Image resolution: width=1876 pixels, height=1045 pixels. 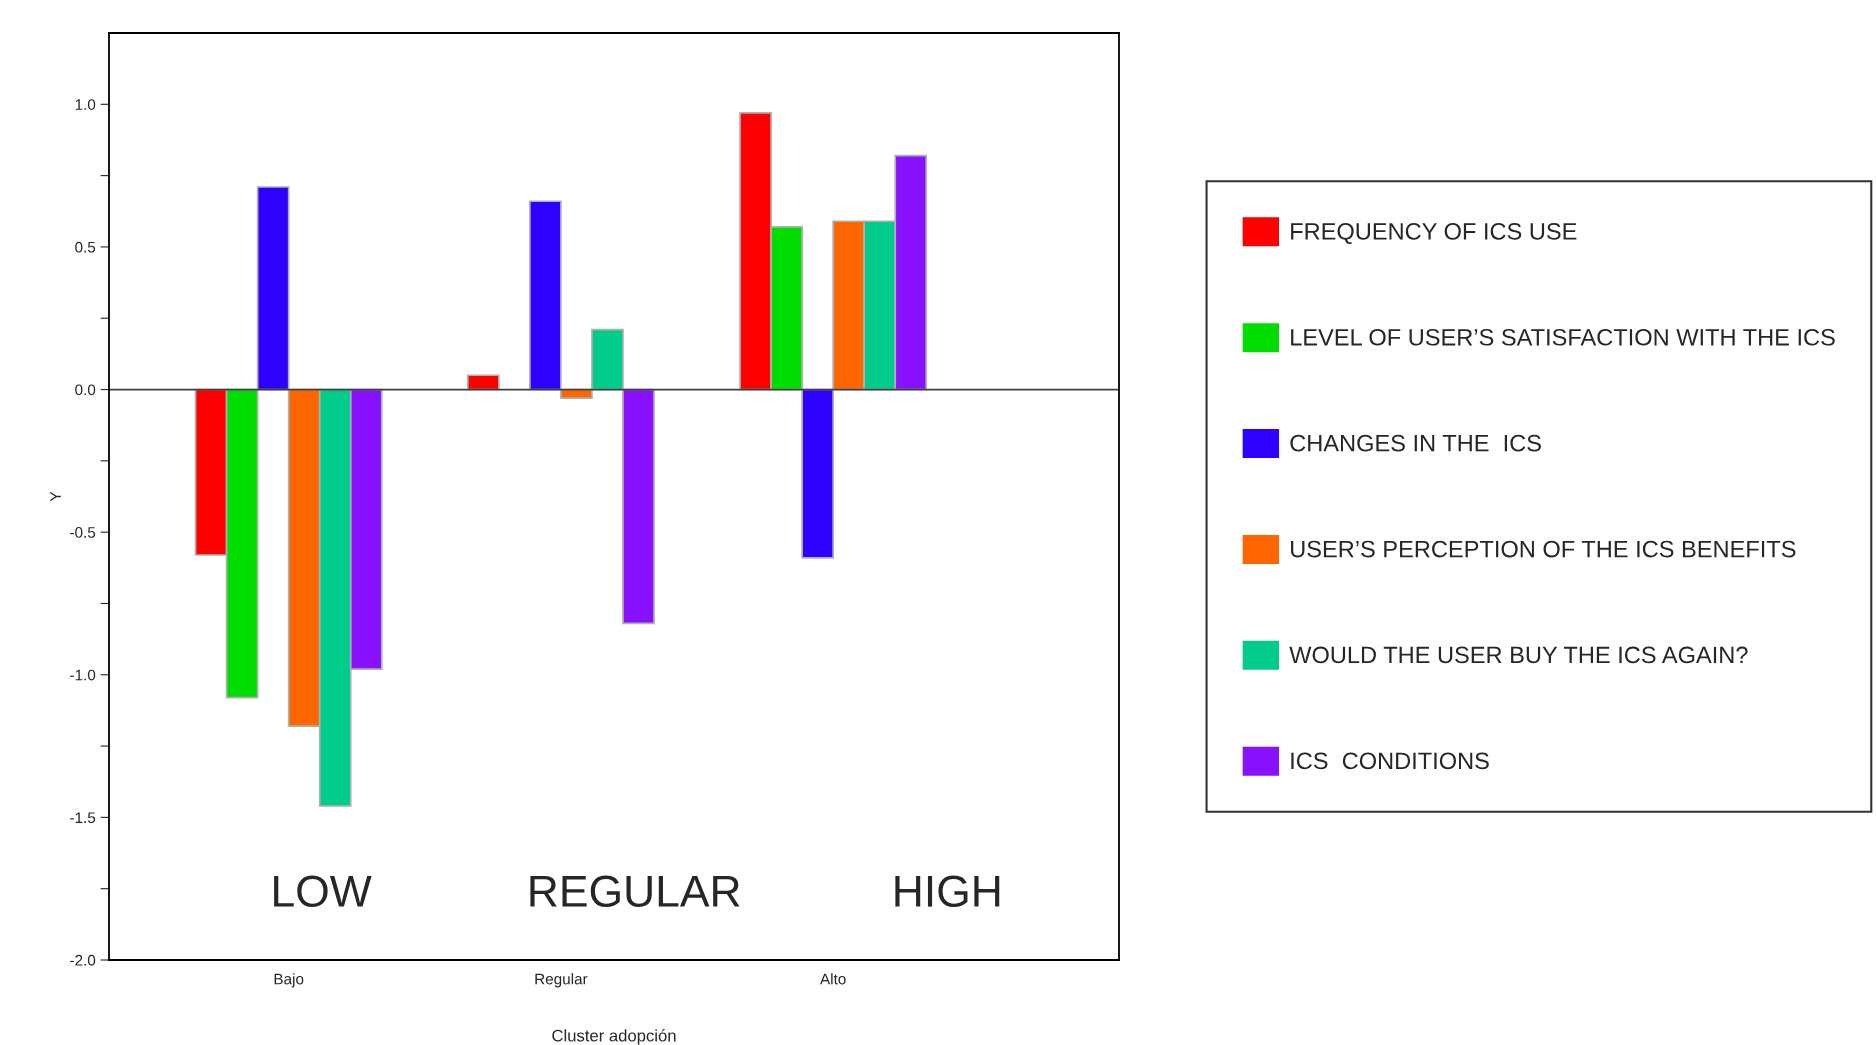 I want to click on y-tick-label: -0.5, so click(x=83, y=532).